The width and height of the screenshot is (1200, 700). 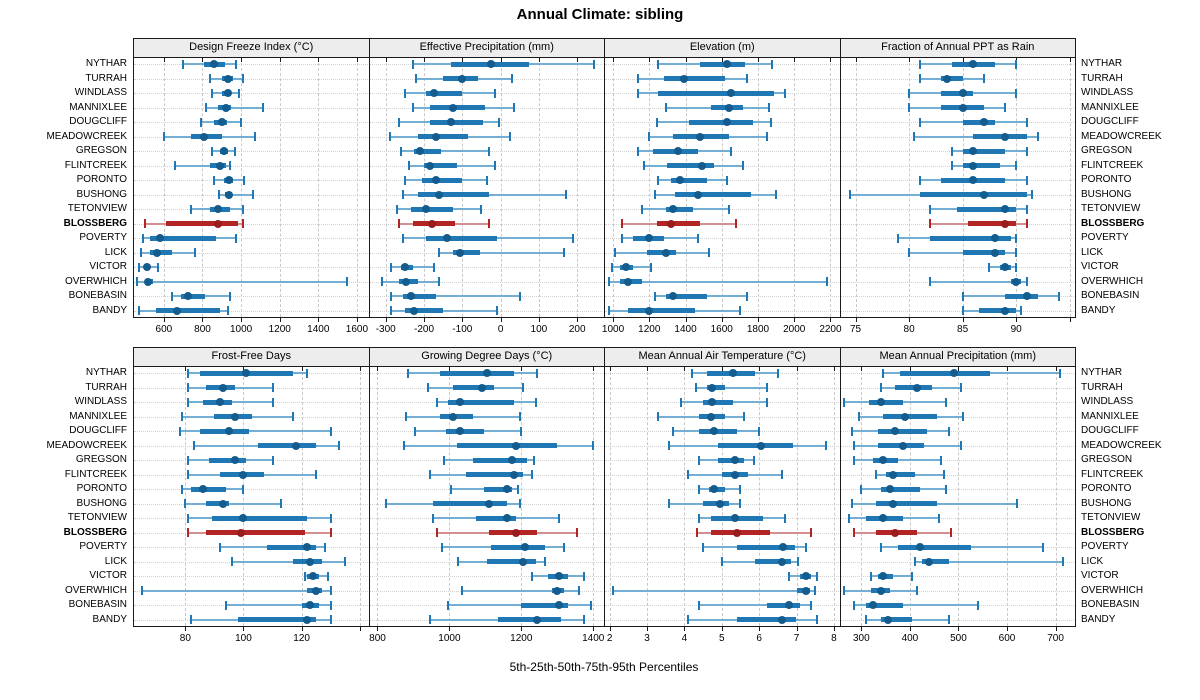 What do you see at coordinates (794, 329) in the screenshot?
I see `axis-tick-label: 2000` at bounding box center [794, 329].